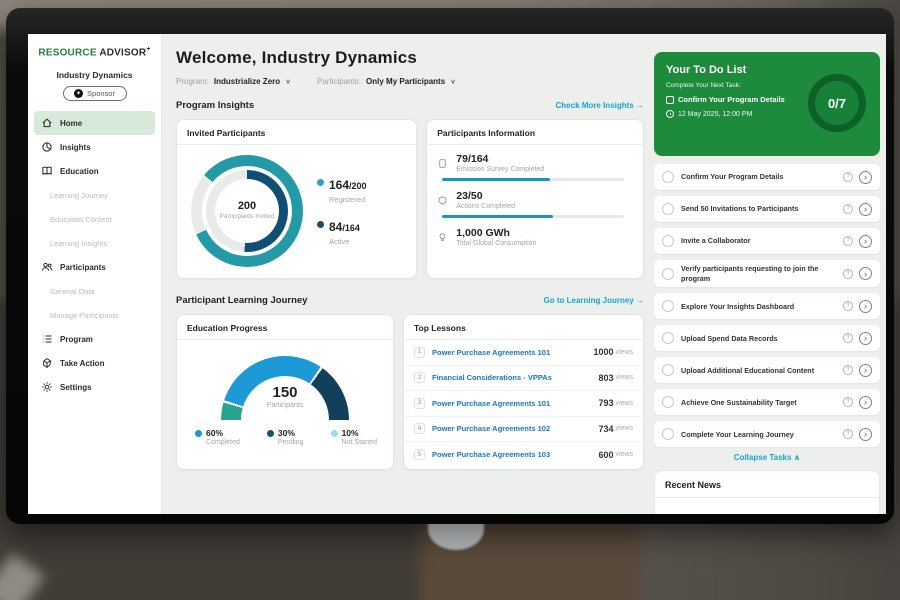 The width and height of the screenshot is (900, 600). What do you see at coordinates (342, 232) in the screenshot?
I see `legend-active: 84/164 Active` at bounding box center [342, 232].